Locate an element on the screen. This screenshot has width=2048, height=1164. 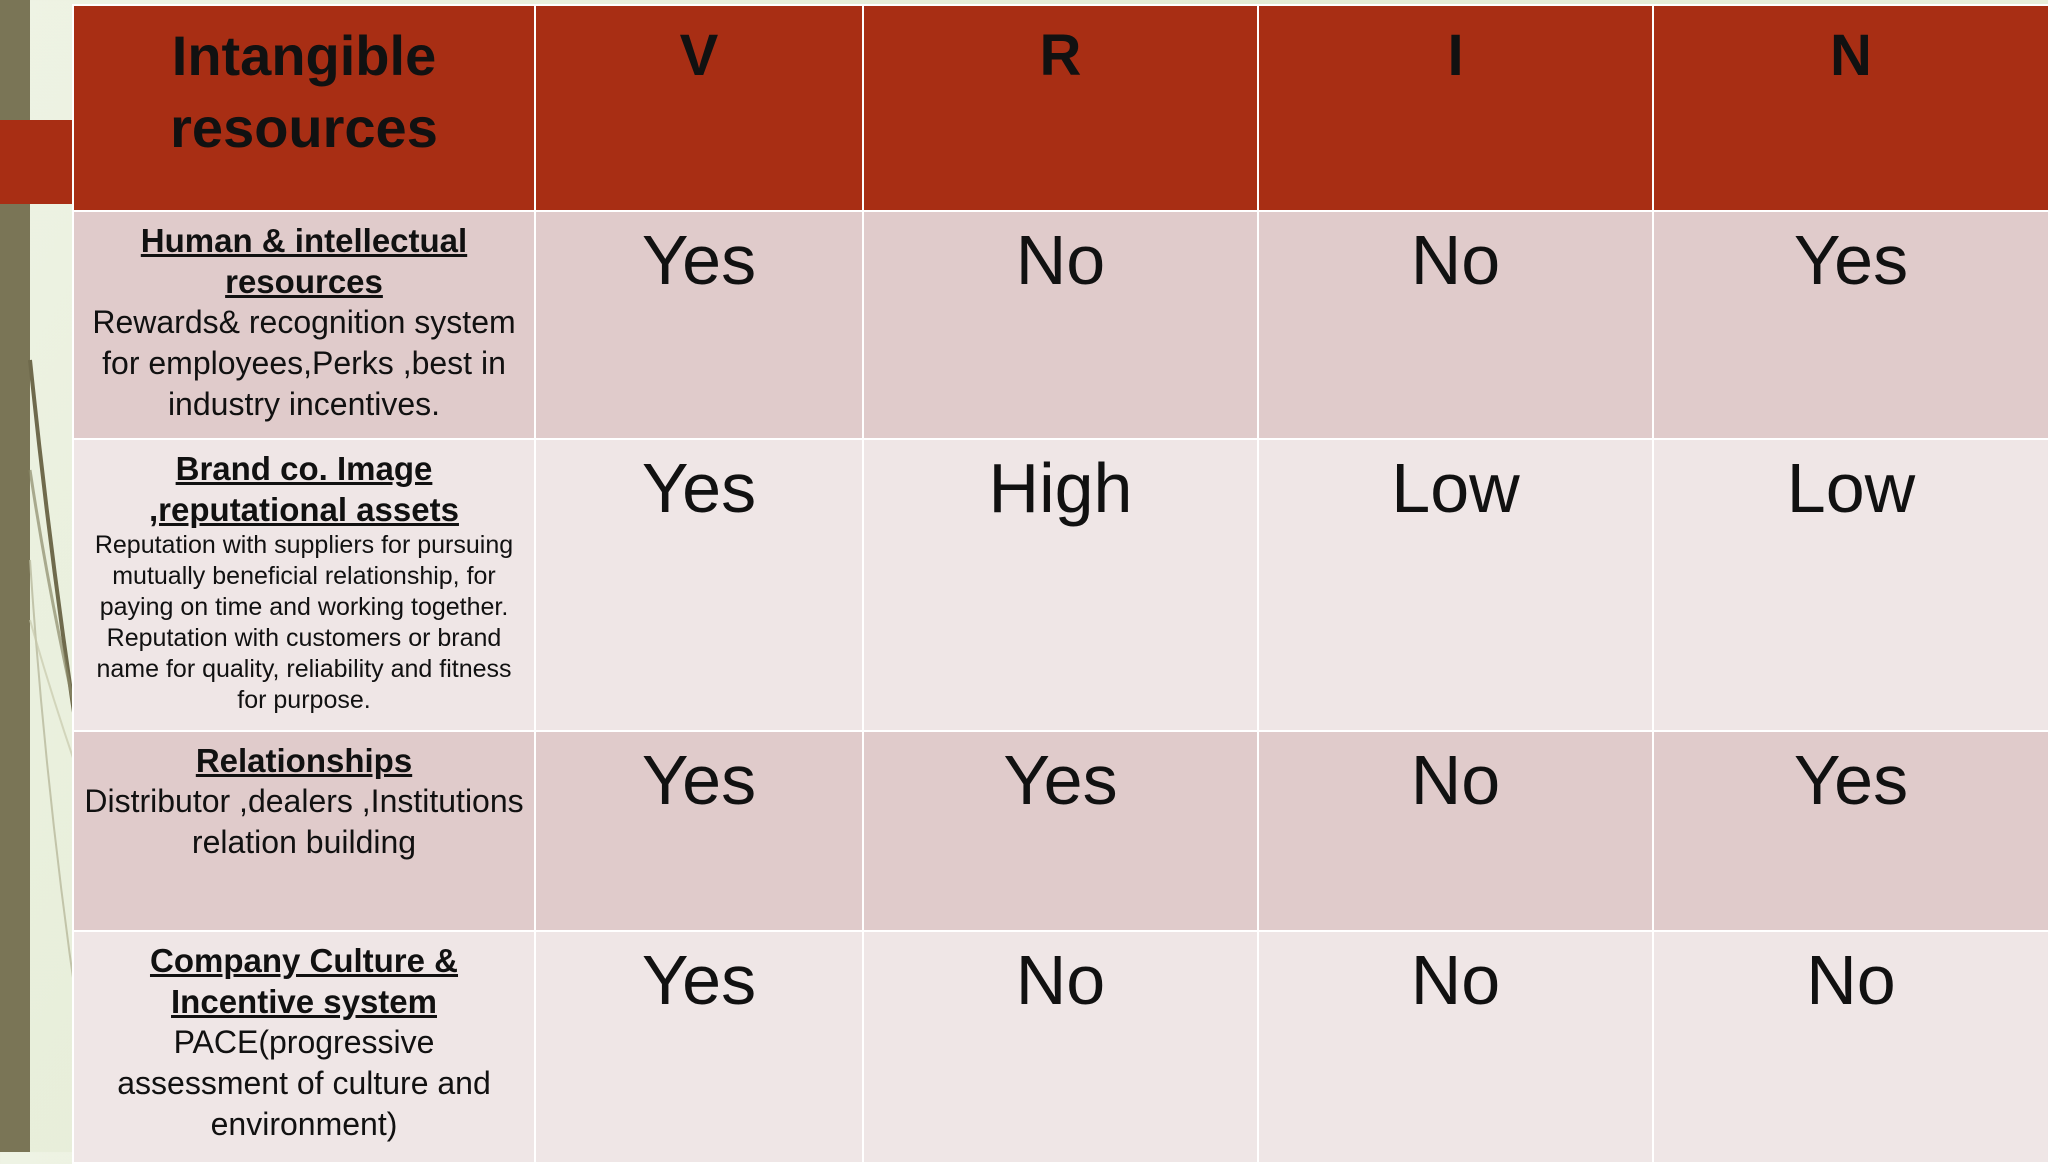
resource-title: Company Culture & Incentive system is located at coordinates (304, 981).